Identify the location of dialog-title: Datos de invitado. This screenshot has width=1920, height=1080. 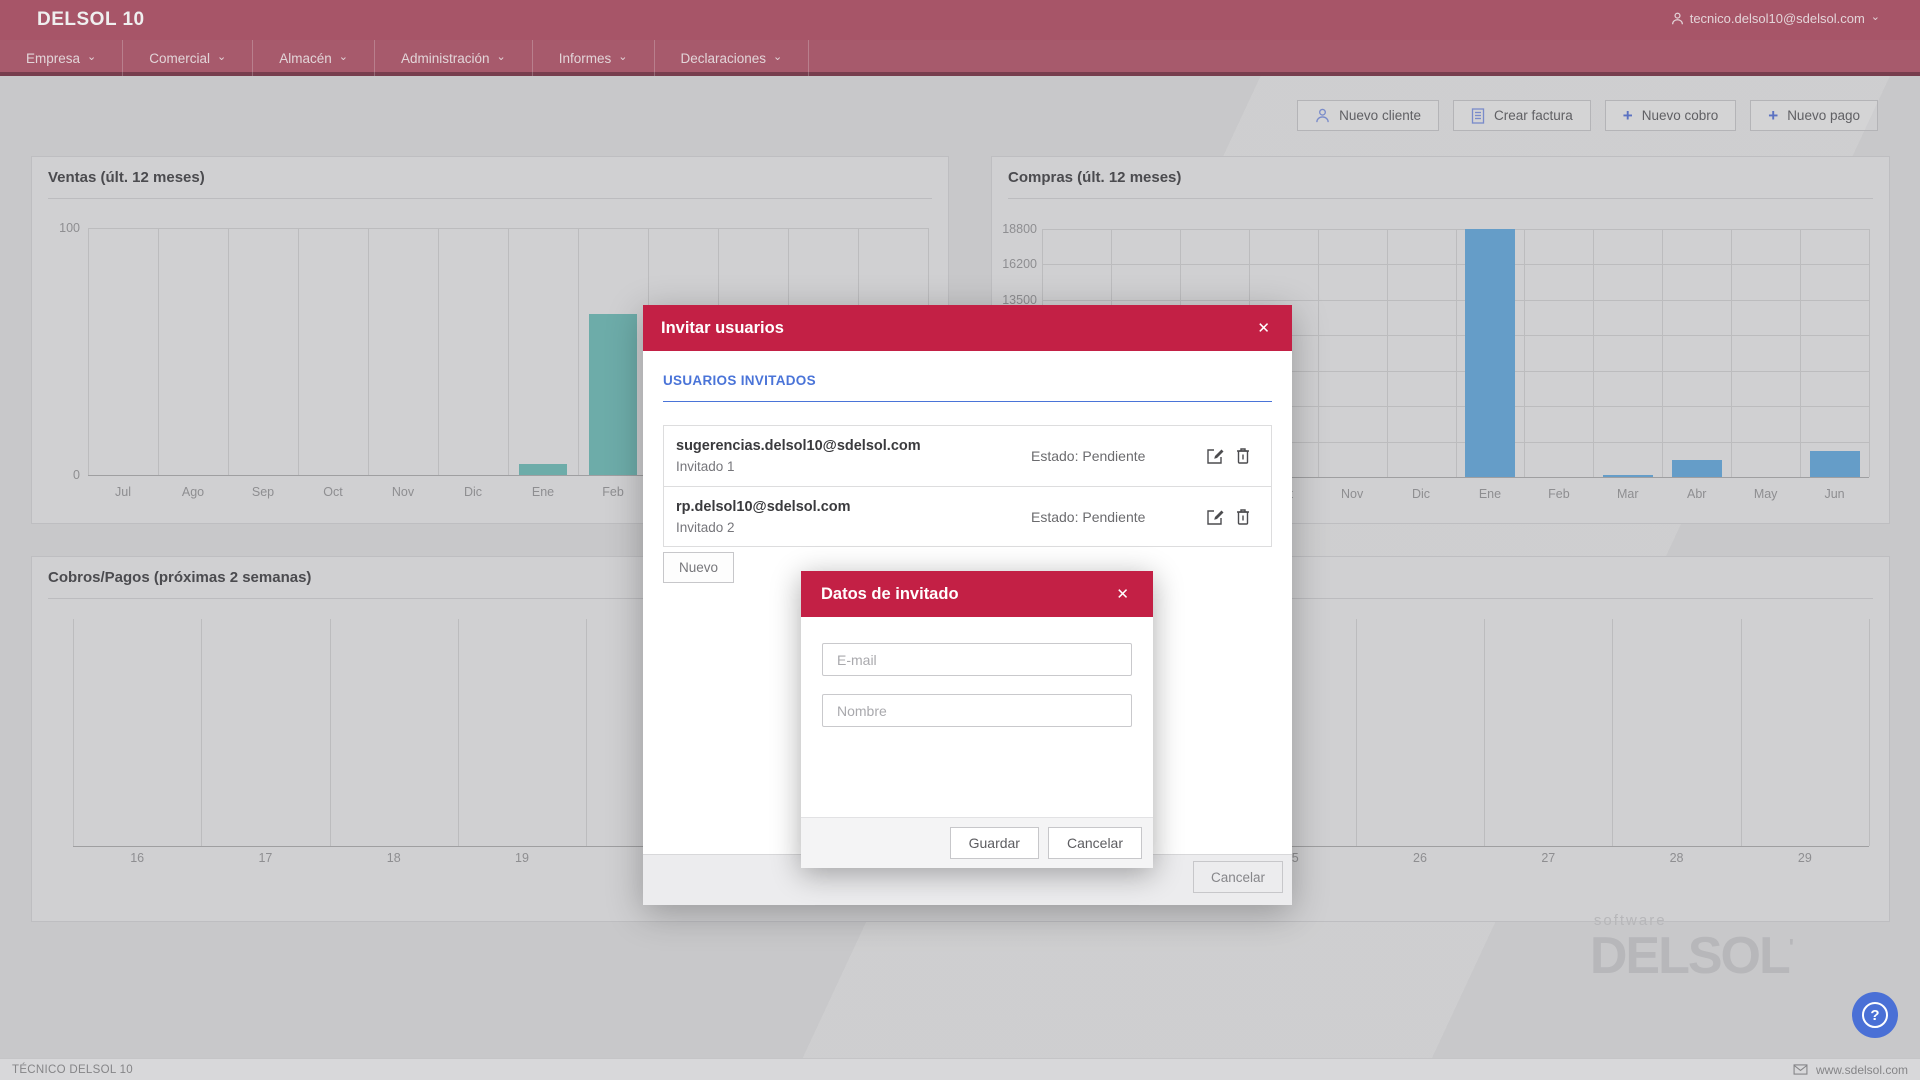
(890, 593).